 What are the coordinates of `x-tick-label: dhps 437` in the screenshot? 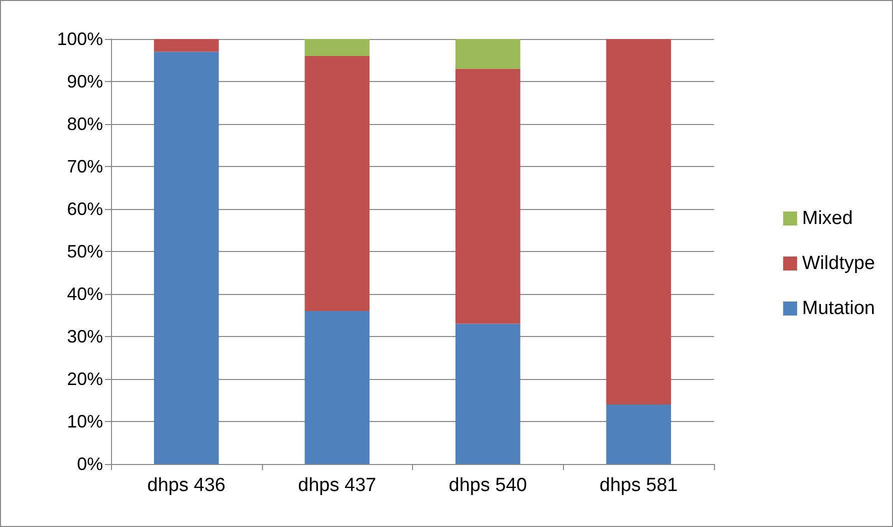 It's located at (337, 485).